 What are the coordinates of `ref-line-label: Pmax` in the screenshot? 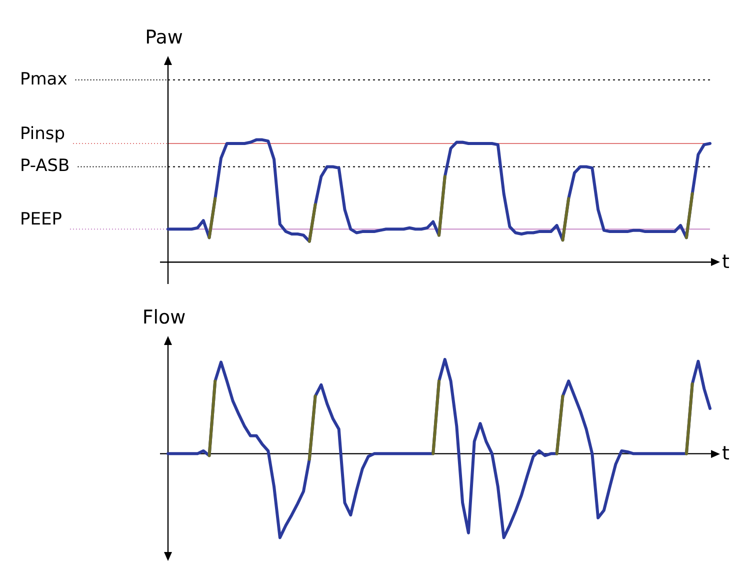 It's located at (44, 79).